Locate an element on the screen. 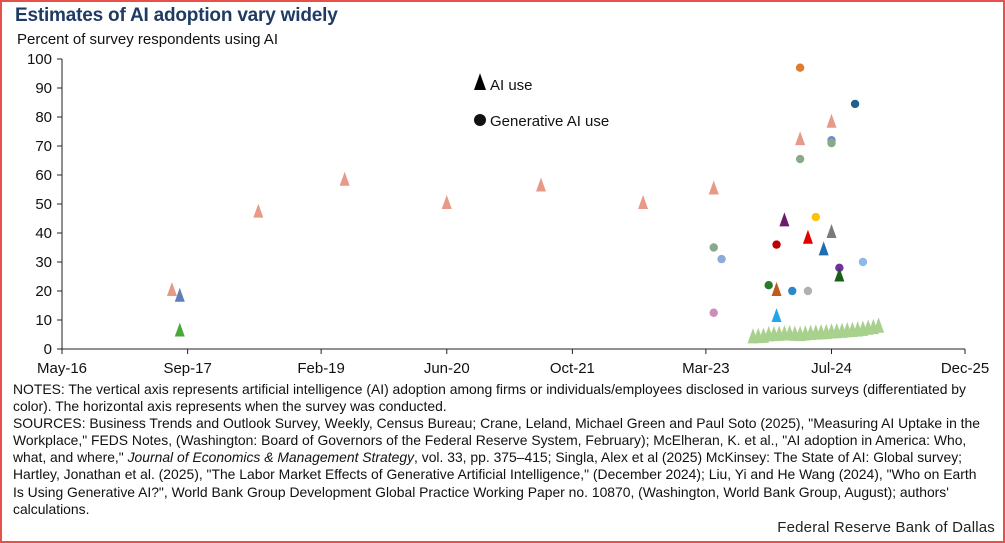 This screenshot has height=543, width=1005. legend-label-generative-ai: Generative AI use is located at coordinates (549, 121).